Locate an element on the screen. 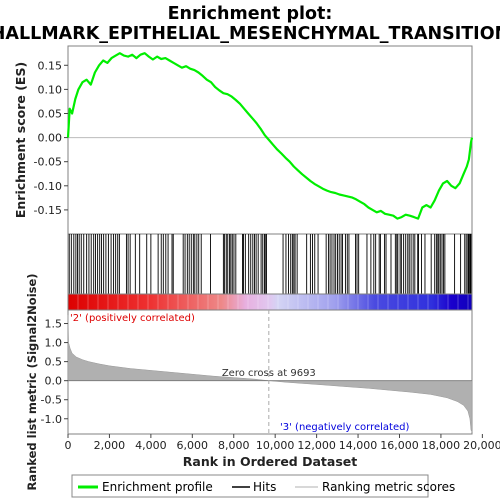 The image size is (500, 500). legend-box is located at coordinates (250, 486).